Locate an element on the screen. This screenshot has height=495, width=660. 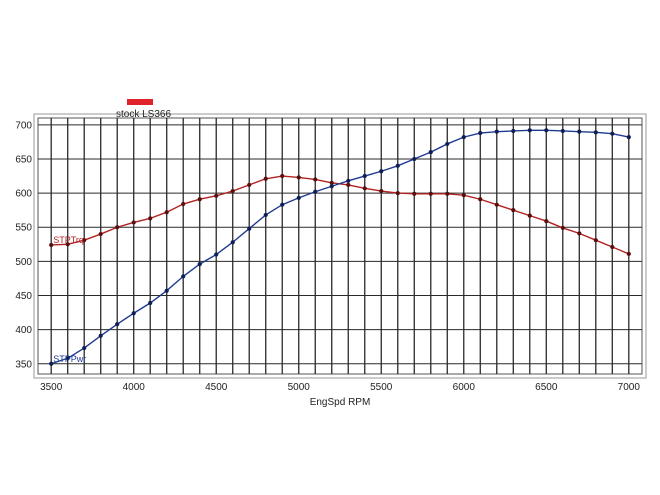
x-tick-label: 6000 is located at coordinates (464, 387).